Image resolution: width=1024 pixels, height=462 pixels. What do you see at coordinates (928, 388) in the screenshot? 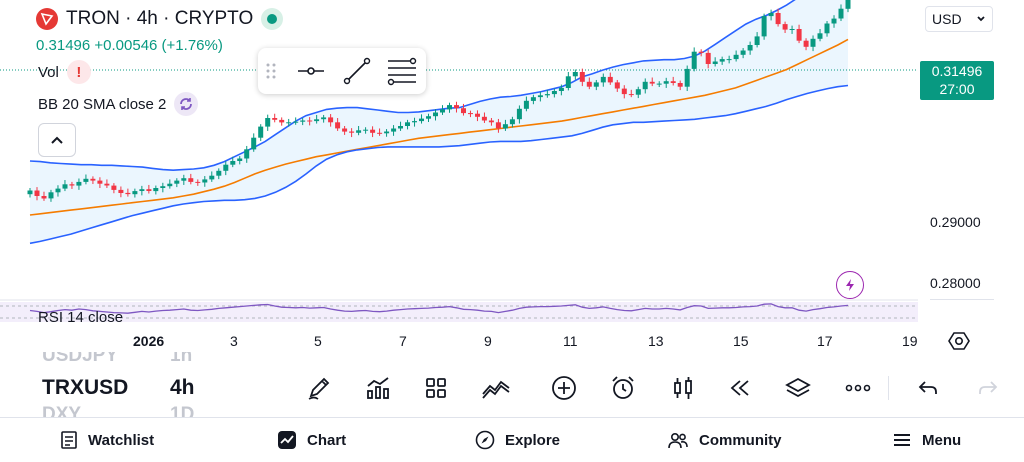
I see `undo-icon` at bounding box center [928, 388].